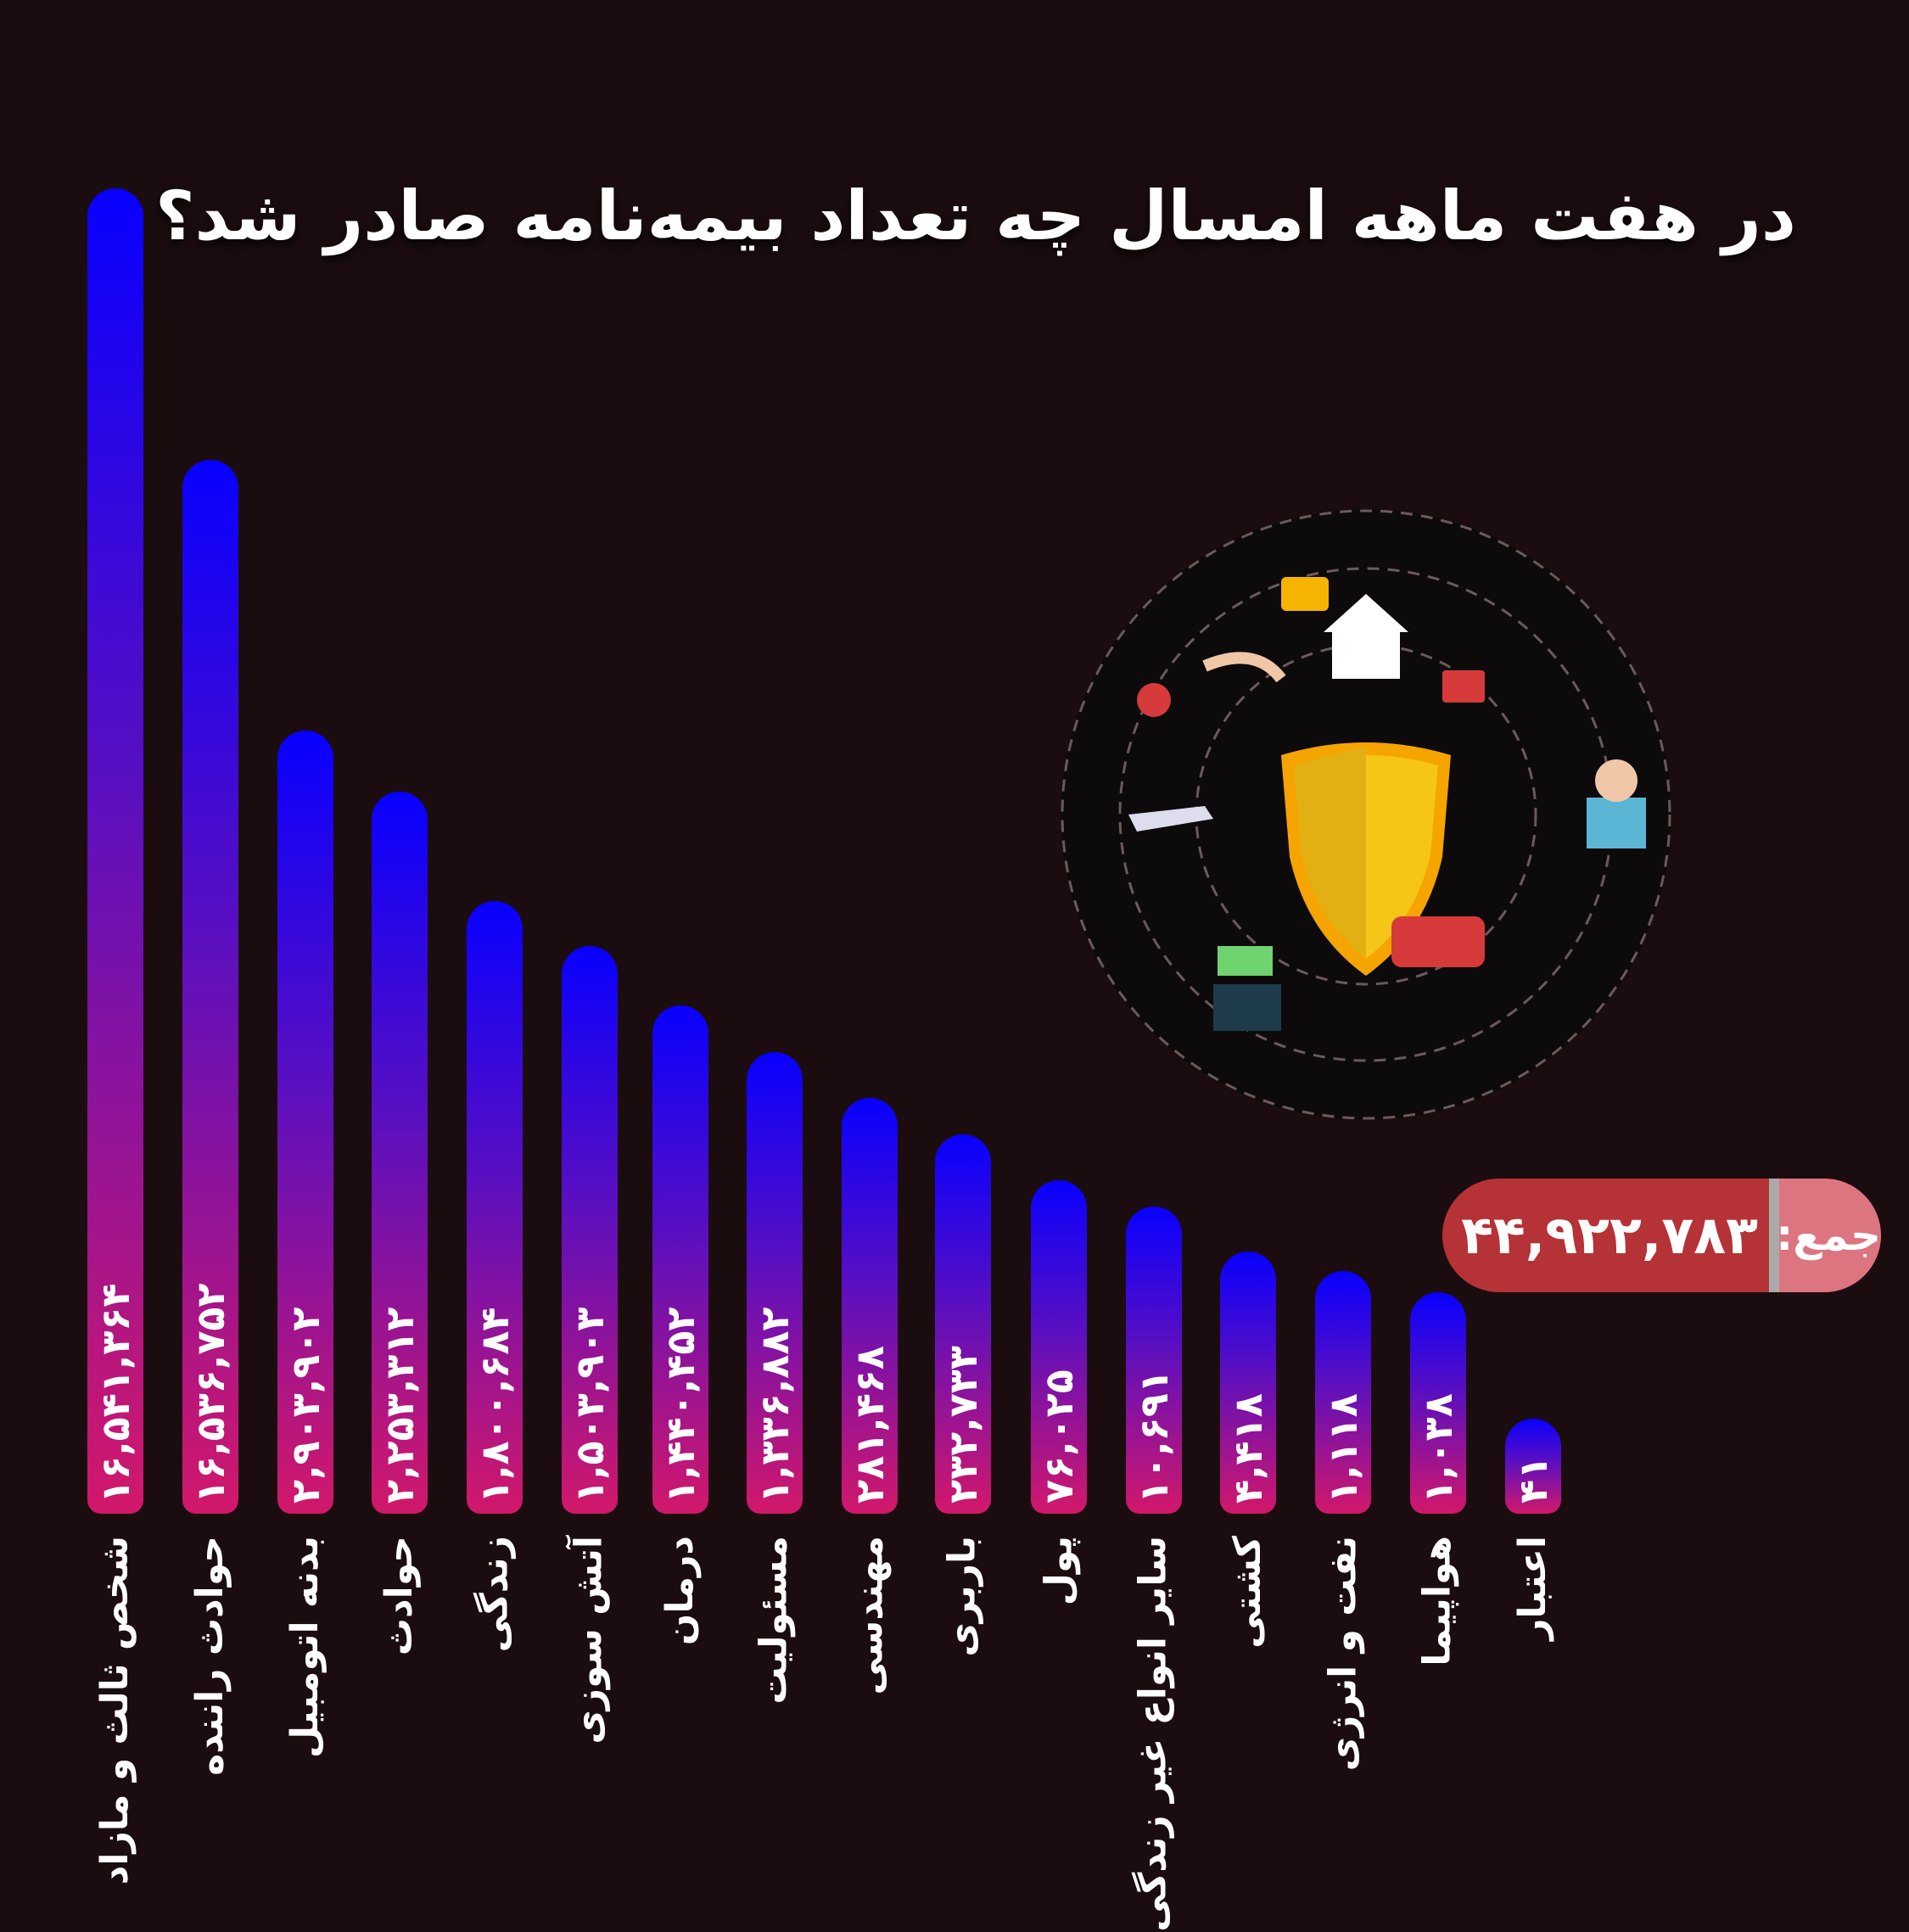 The image size is (1909, 1932). Describe the element at coordinates (495, 1405) in the screenshot. I see `bar-value-label: ۱,۸۰۰,۶۸۴` at that location.